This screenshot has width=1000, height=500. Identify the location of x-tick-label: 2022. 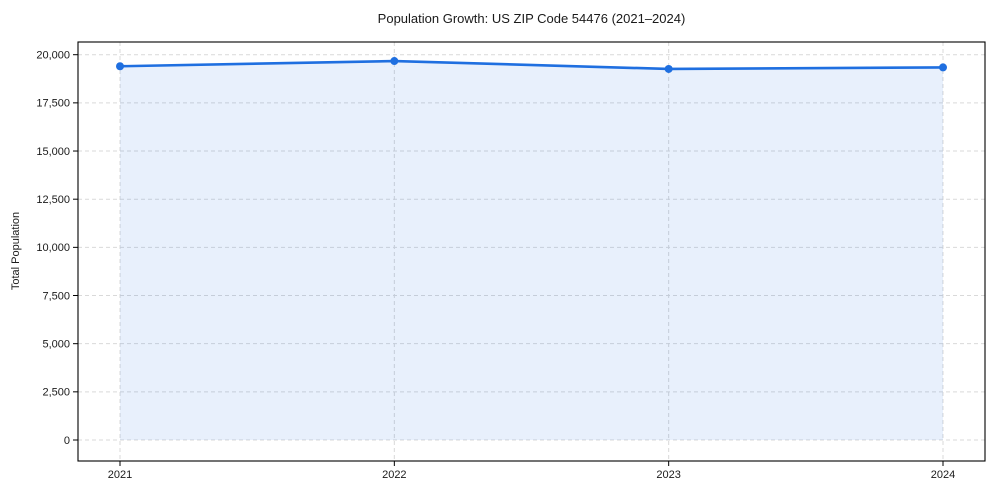
(394, 475).